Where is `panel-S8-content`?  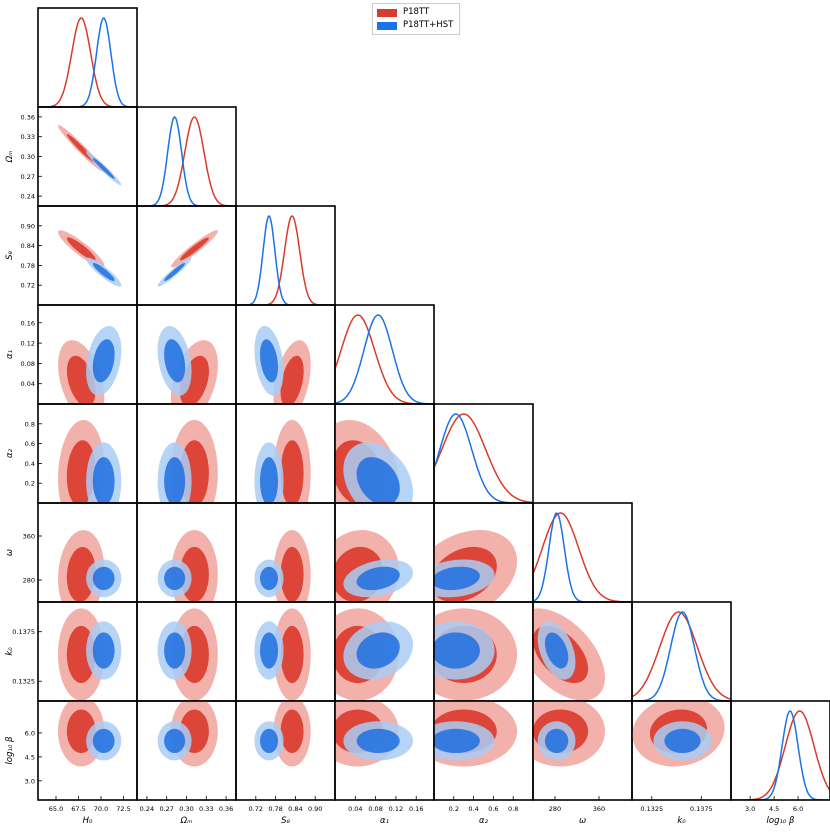 panel-S8-content is located at coordinates (285, 259).